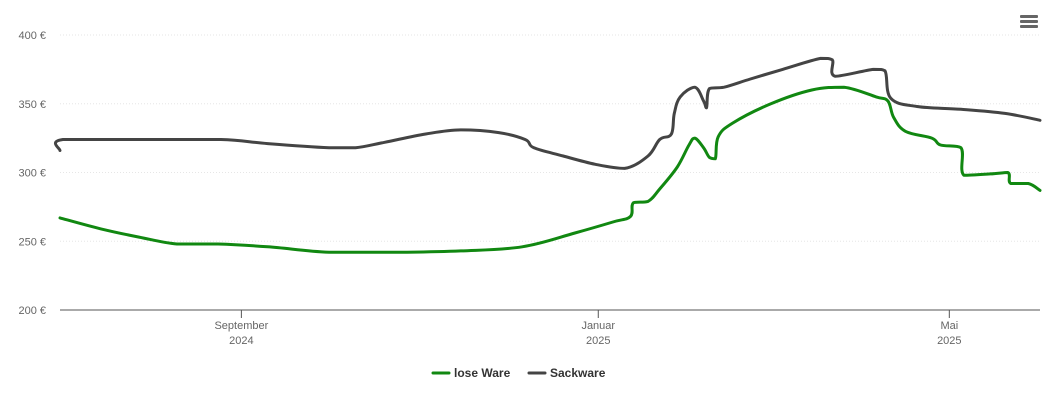 Image resolution: width=1050 pixels, height=400 pixels. I want to click on y-tick-label: 300 €, so click(32, 174).